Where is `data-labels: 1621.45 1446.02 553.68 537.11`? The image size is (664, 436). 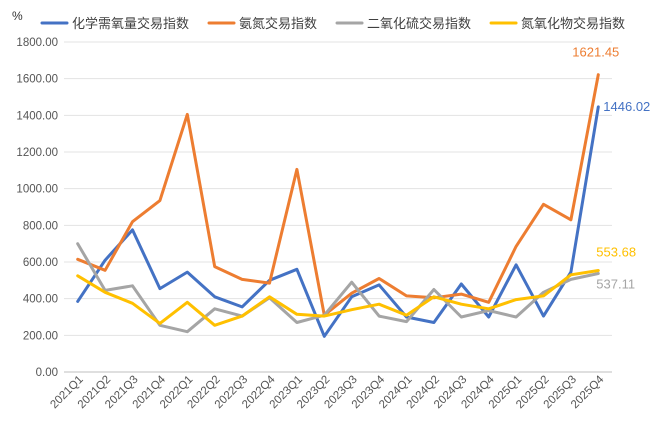
data-labels: 1621.45 1446.02 553.68 537.11 is located at coordinates (611, 168).